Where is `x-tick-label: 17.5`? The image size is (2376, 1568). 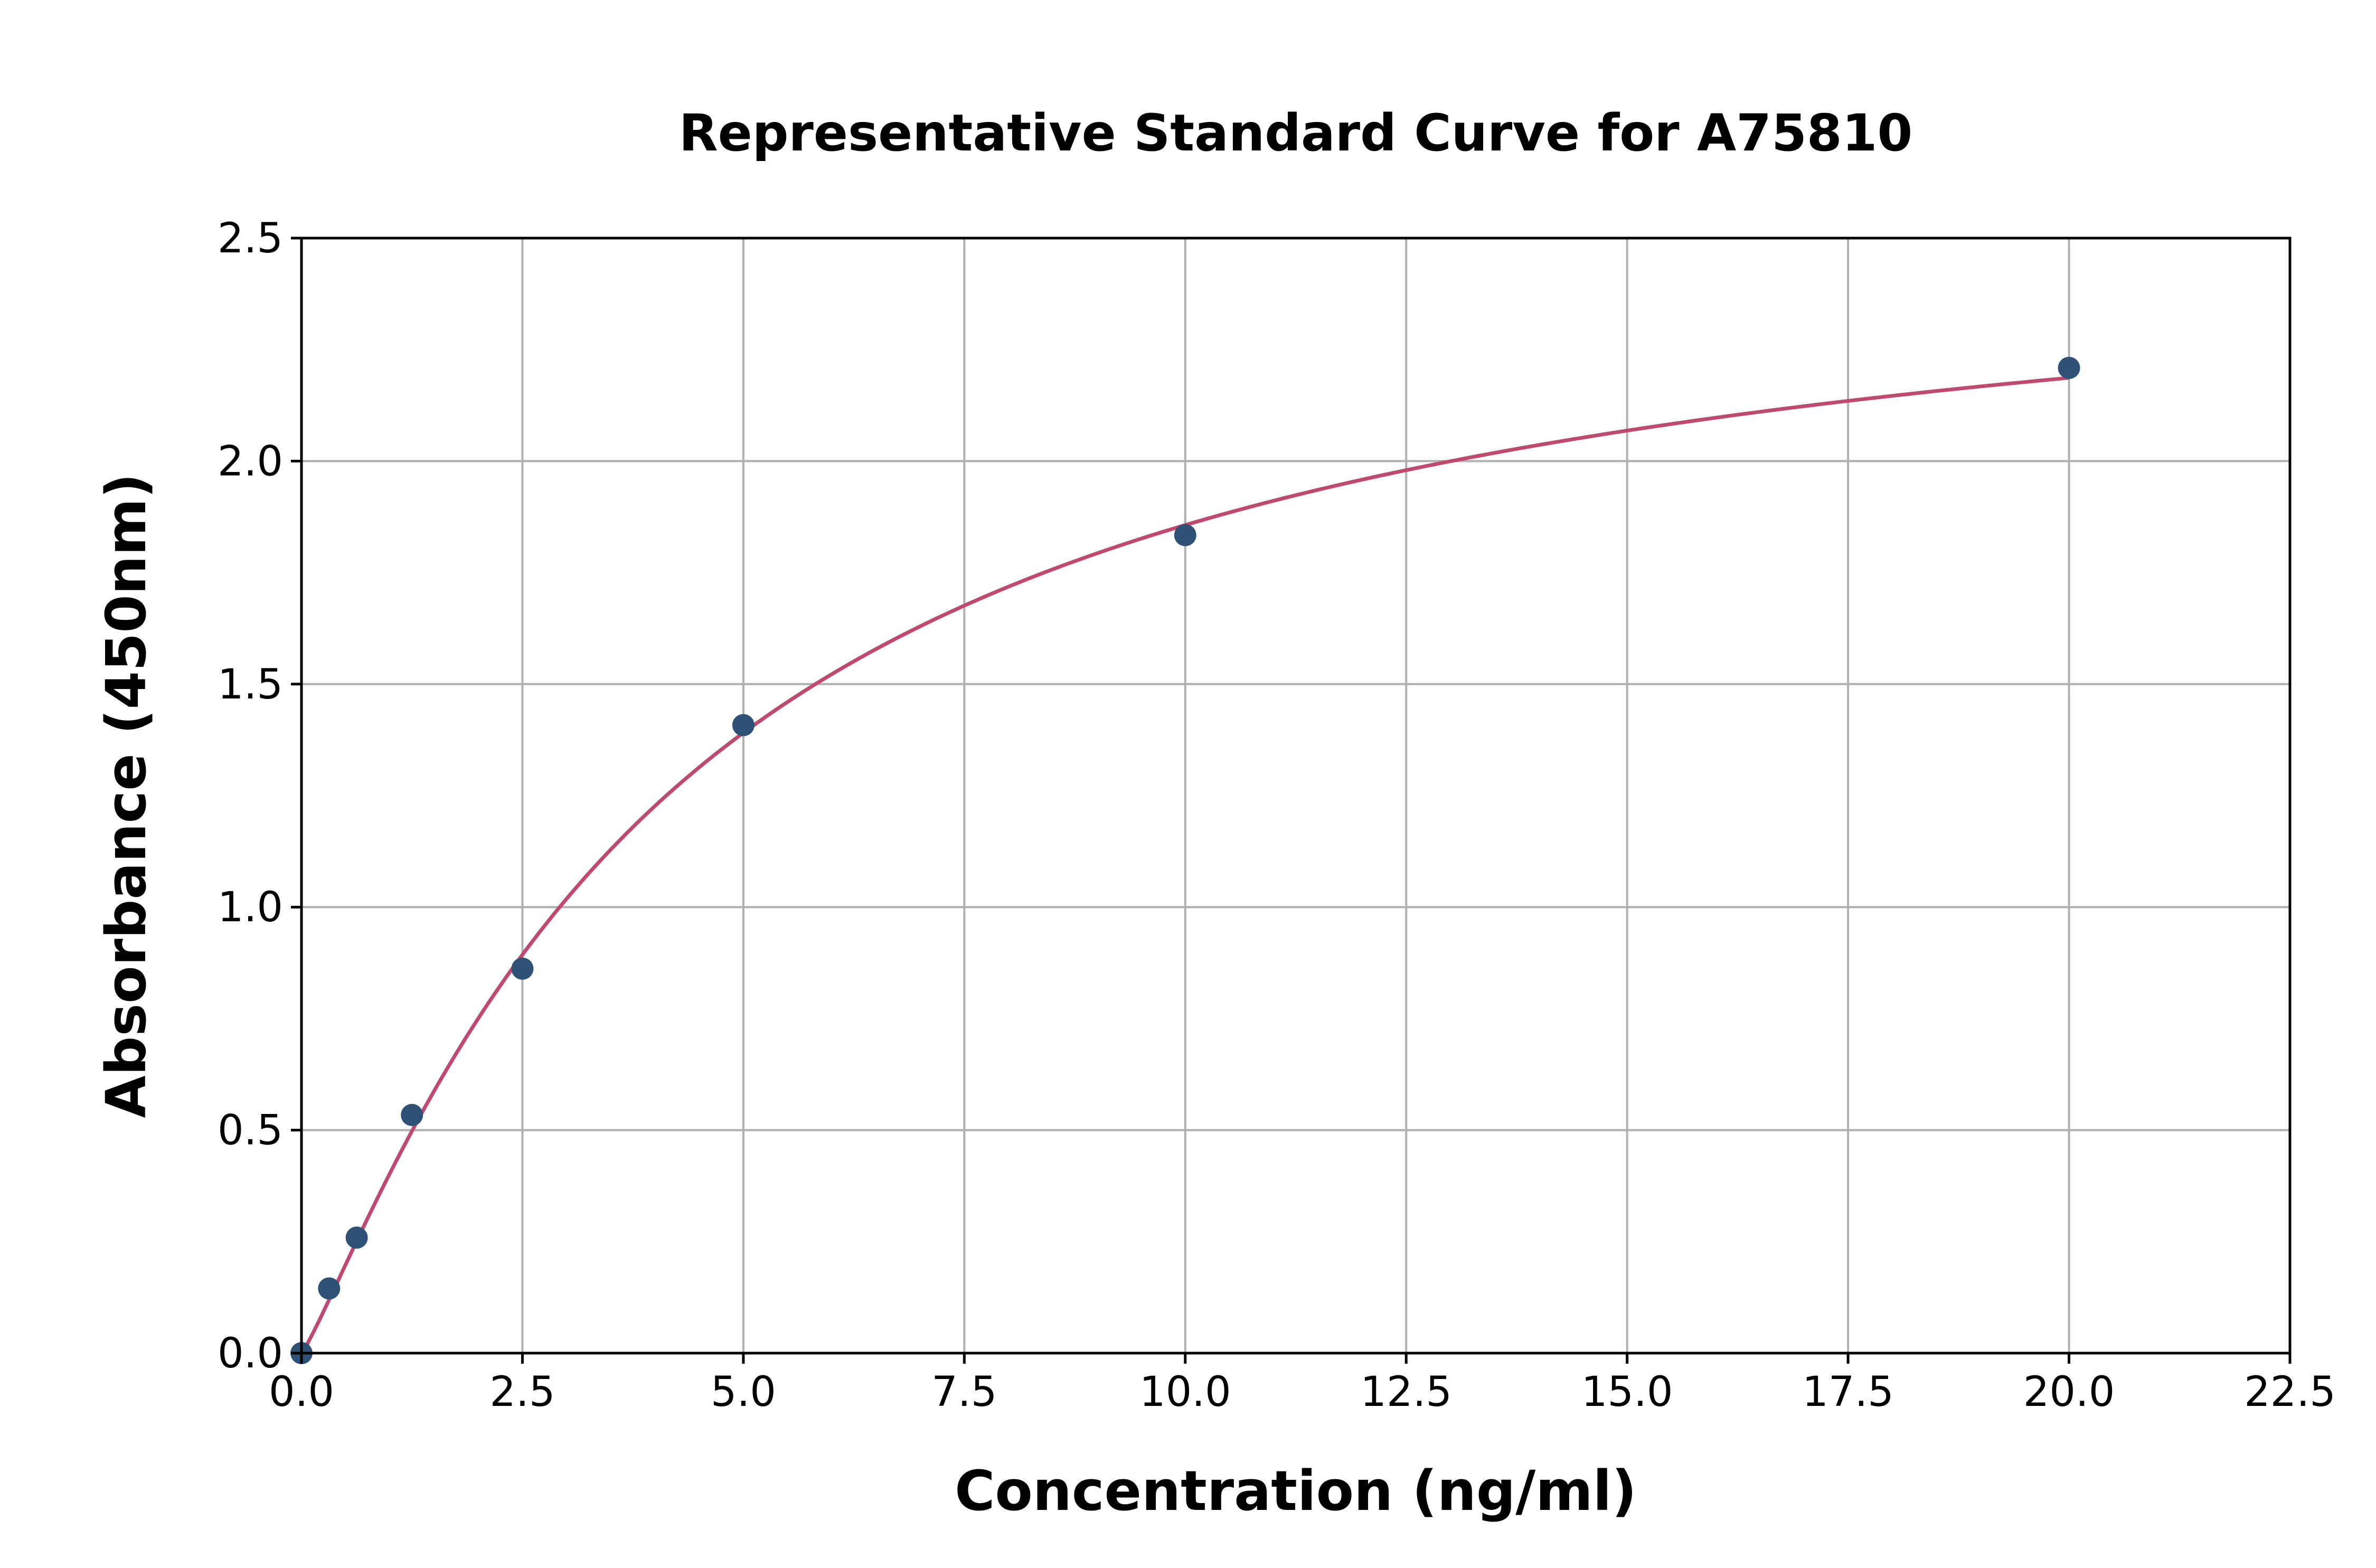
x-tick-label: 17.5 is located at coordinates (1848, 1392).